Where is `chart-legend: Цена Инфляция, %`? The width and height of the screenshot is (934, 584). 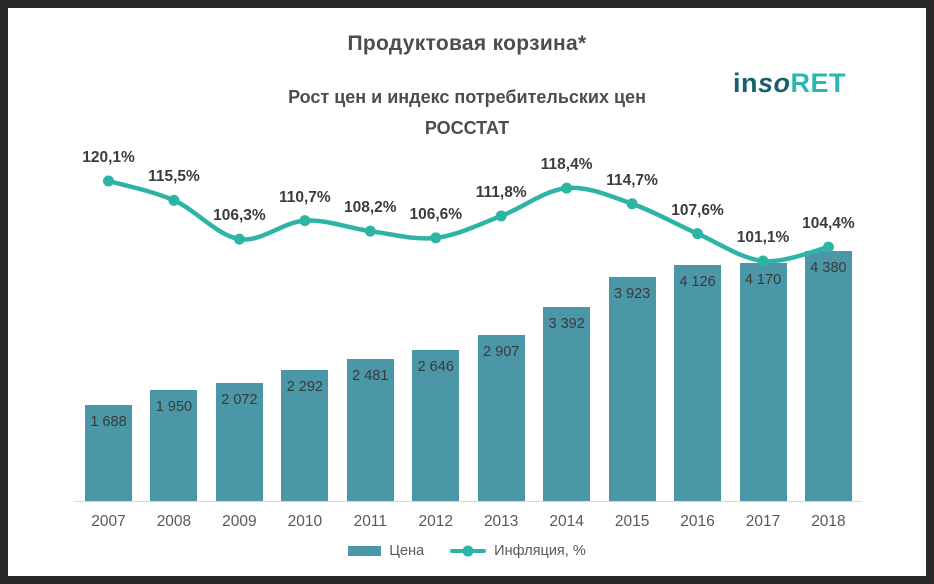 chart-legend: Цена Инфляция, % is located at coordinates (467, 551).